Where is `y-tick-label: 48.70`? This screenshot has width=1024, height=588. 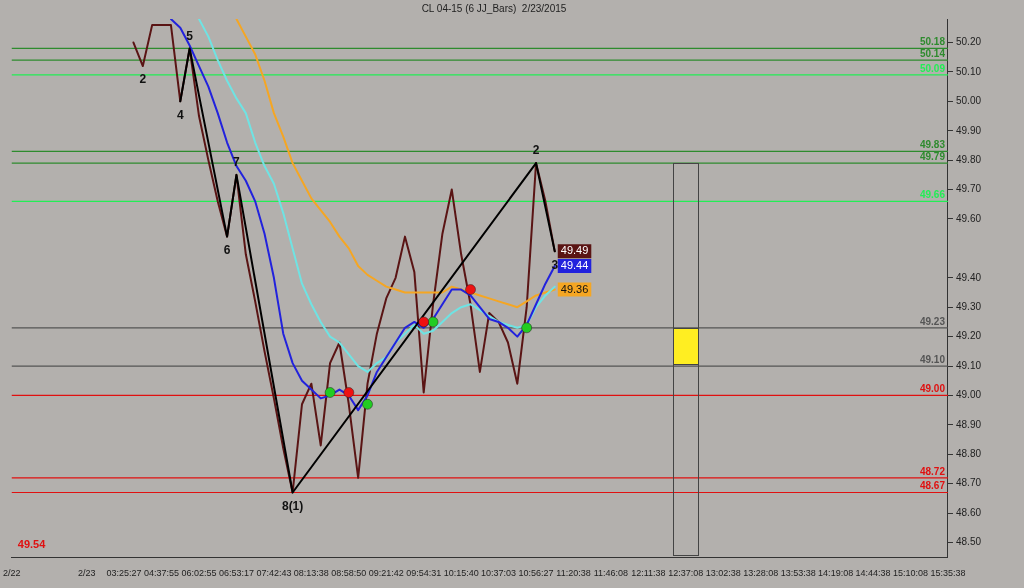
y-tick-label: 48.70 is located at coordinates (968, 483).